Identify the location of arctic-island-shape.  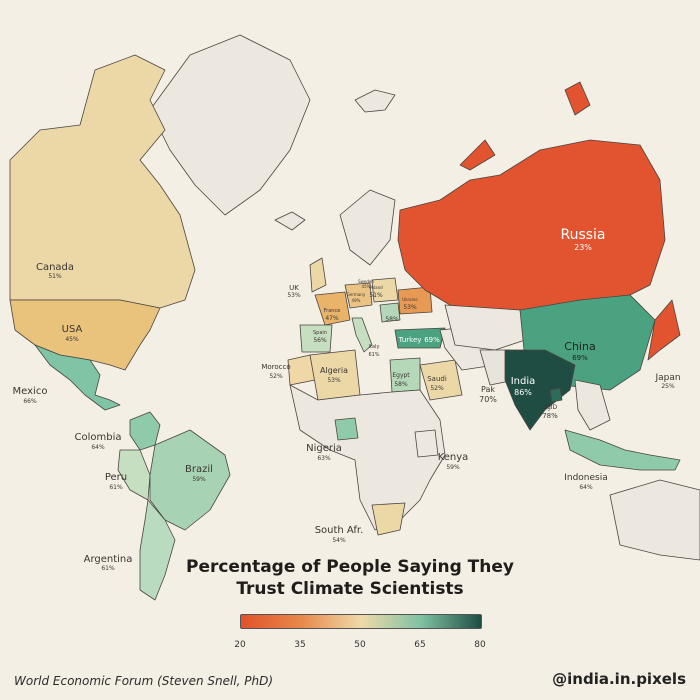
(375, 101).